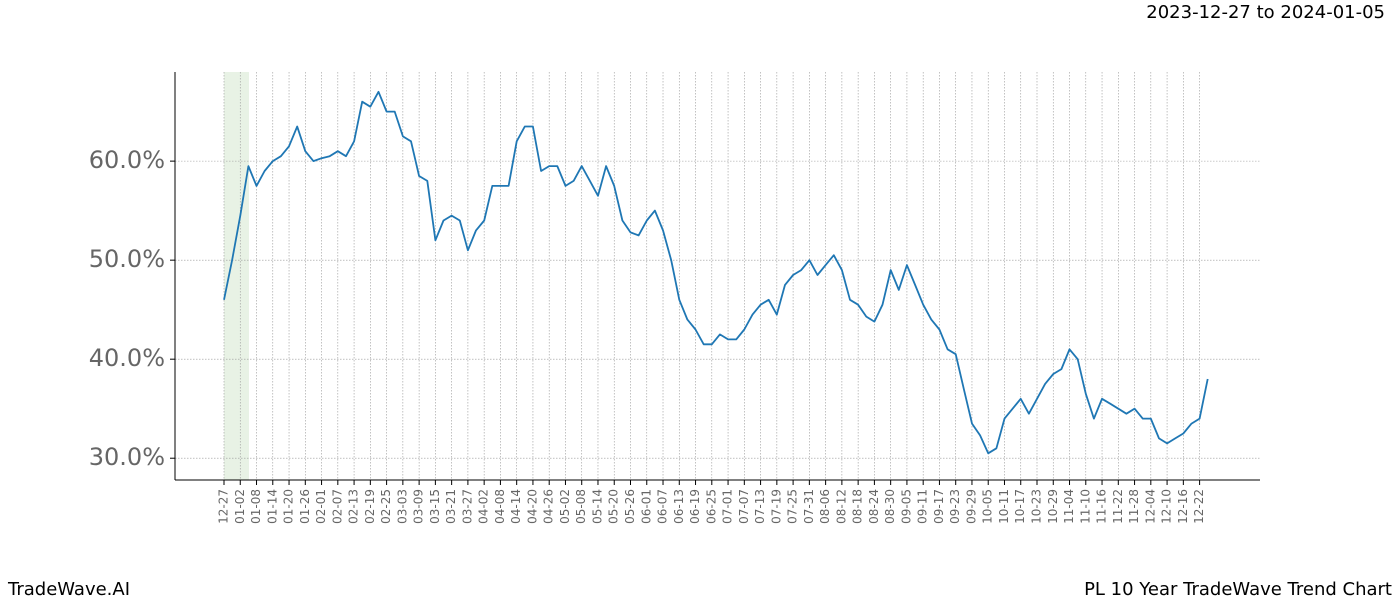  What do you see at coordinates (500, 506) in the screenshot?
I see `x-tick-label: 04-08` at bounding box center [500, 506].